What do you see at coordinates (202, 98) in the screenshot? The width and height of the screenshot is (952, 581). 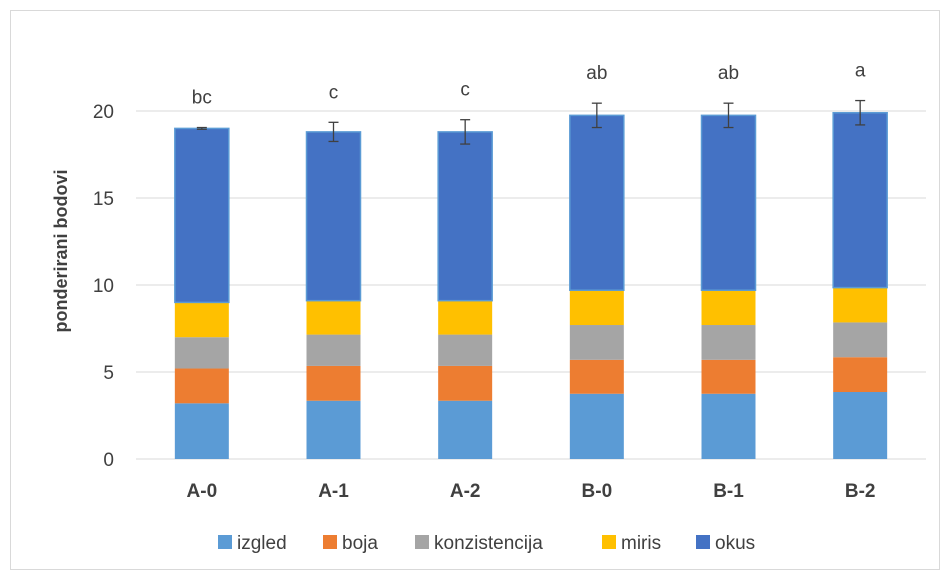 I see `significance-label: bc` at bounding box center [202, 98].